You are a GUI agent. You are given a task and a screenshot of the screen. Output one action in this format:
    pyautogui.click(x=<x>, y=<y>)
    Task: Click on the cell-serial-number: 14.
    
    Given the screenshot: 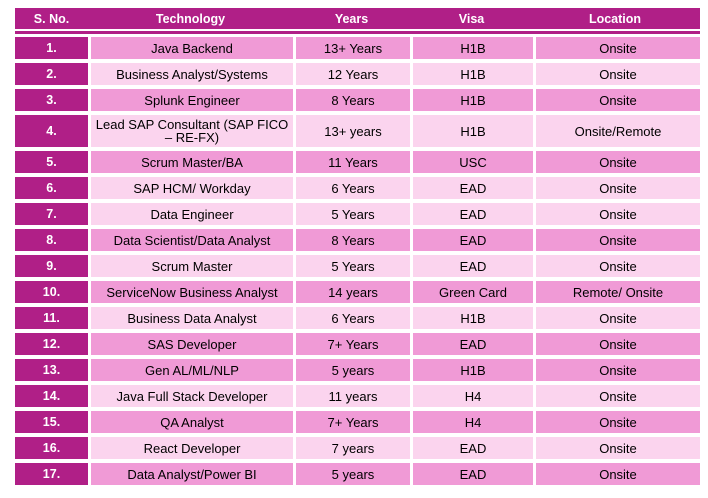 What is the action you would take?
    pyautogui.click(x=51, y=396)
    